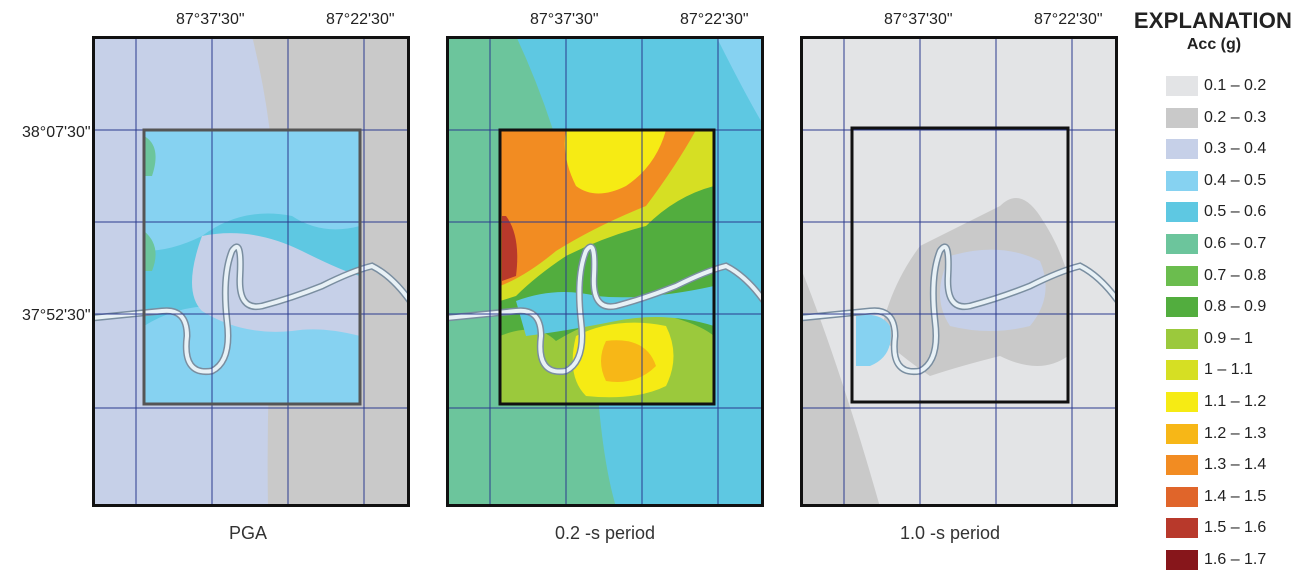 The image size is (1299, 574). I want to click on latitude-label-north: 38°07'30", so click(56, 132).